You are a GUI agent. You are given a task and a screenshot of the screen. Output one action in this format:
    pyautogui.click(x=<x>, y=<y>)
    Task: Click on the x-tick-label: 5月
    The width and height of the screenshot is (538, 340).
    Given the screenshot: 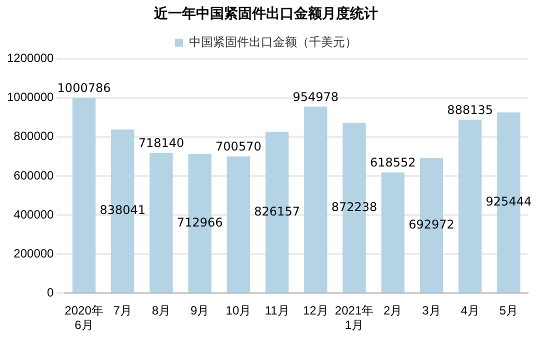 What is the action you would take?
    pyautogui.click(x=508, y=311)
    